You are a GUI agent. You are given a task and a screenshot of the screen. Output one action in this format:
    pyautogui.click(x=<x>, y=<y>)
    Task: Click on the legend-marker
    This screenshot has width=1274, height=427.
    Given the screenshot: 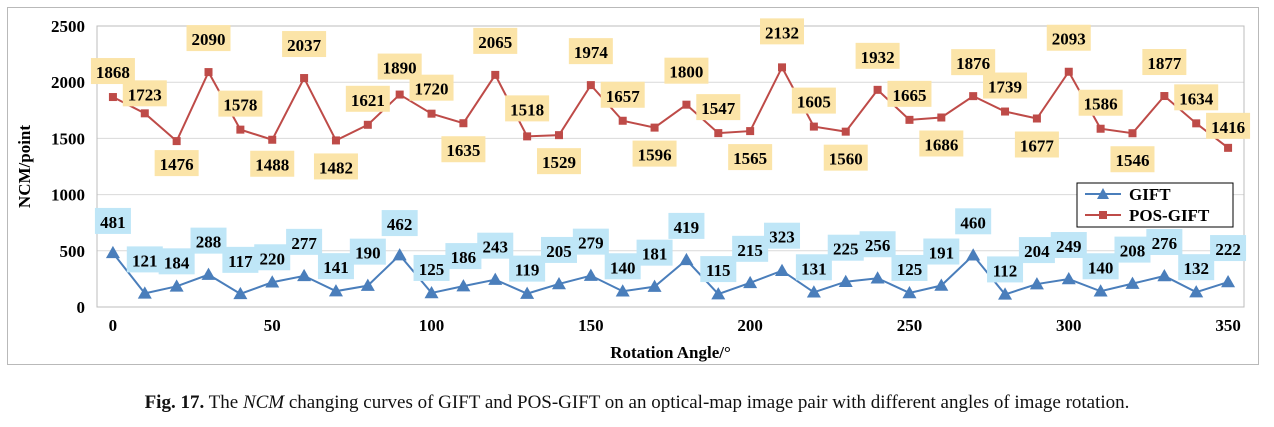 What is the action you would take?
    pyautogui.click(x=1103, y=193)
    